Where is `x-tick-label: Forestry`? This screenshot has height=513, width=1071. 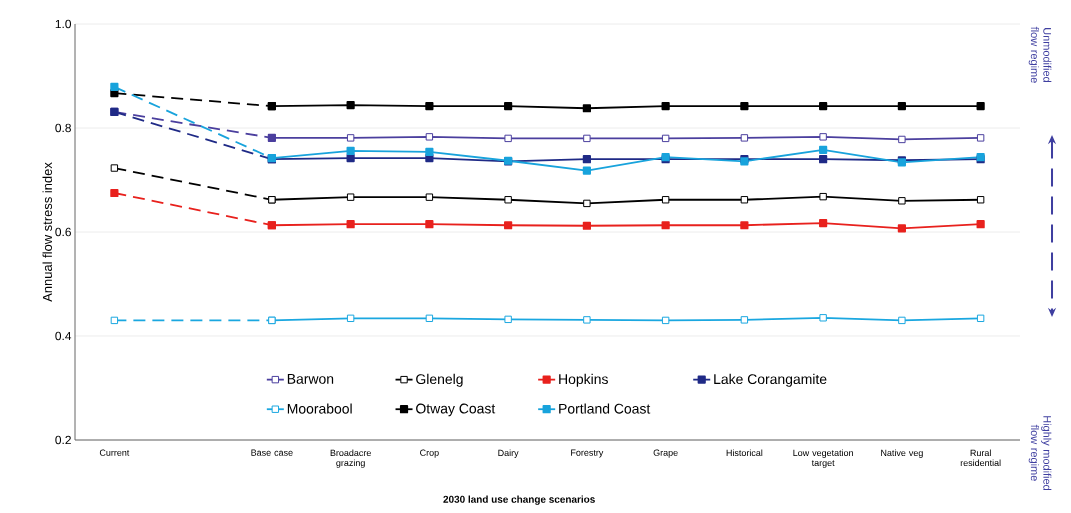
x-tick-label: Forestry is located at coordinates (587, 453).